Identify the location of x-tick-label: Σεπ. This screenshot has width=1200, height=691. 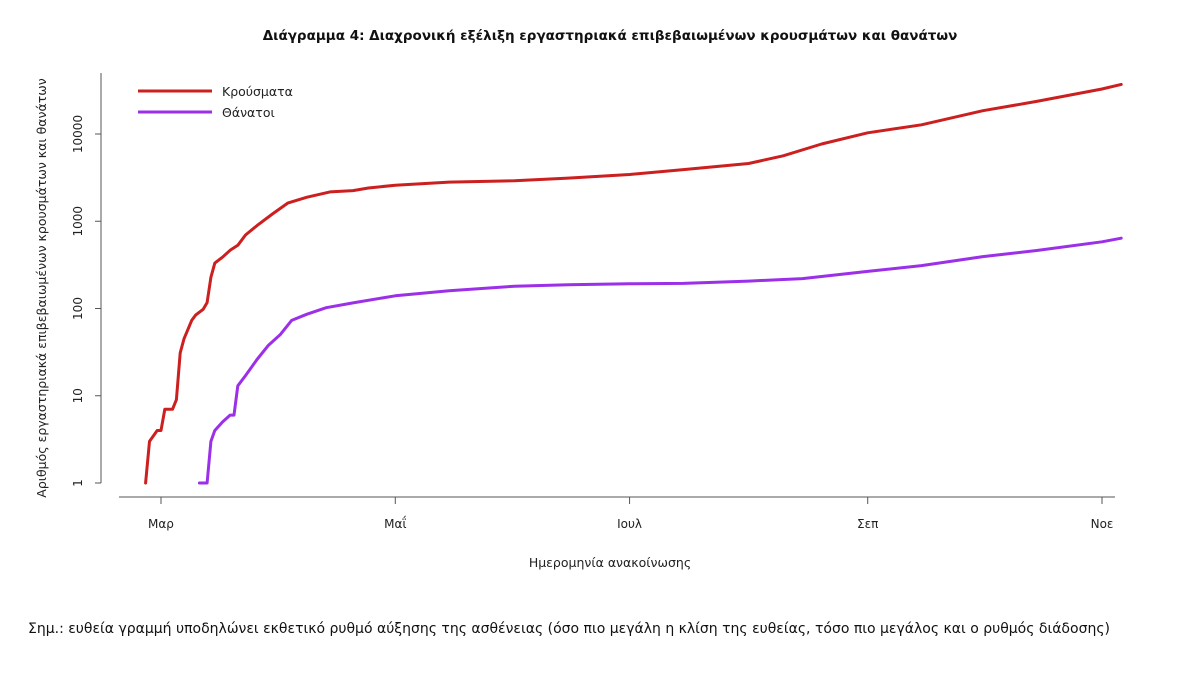
(867, 524).